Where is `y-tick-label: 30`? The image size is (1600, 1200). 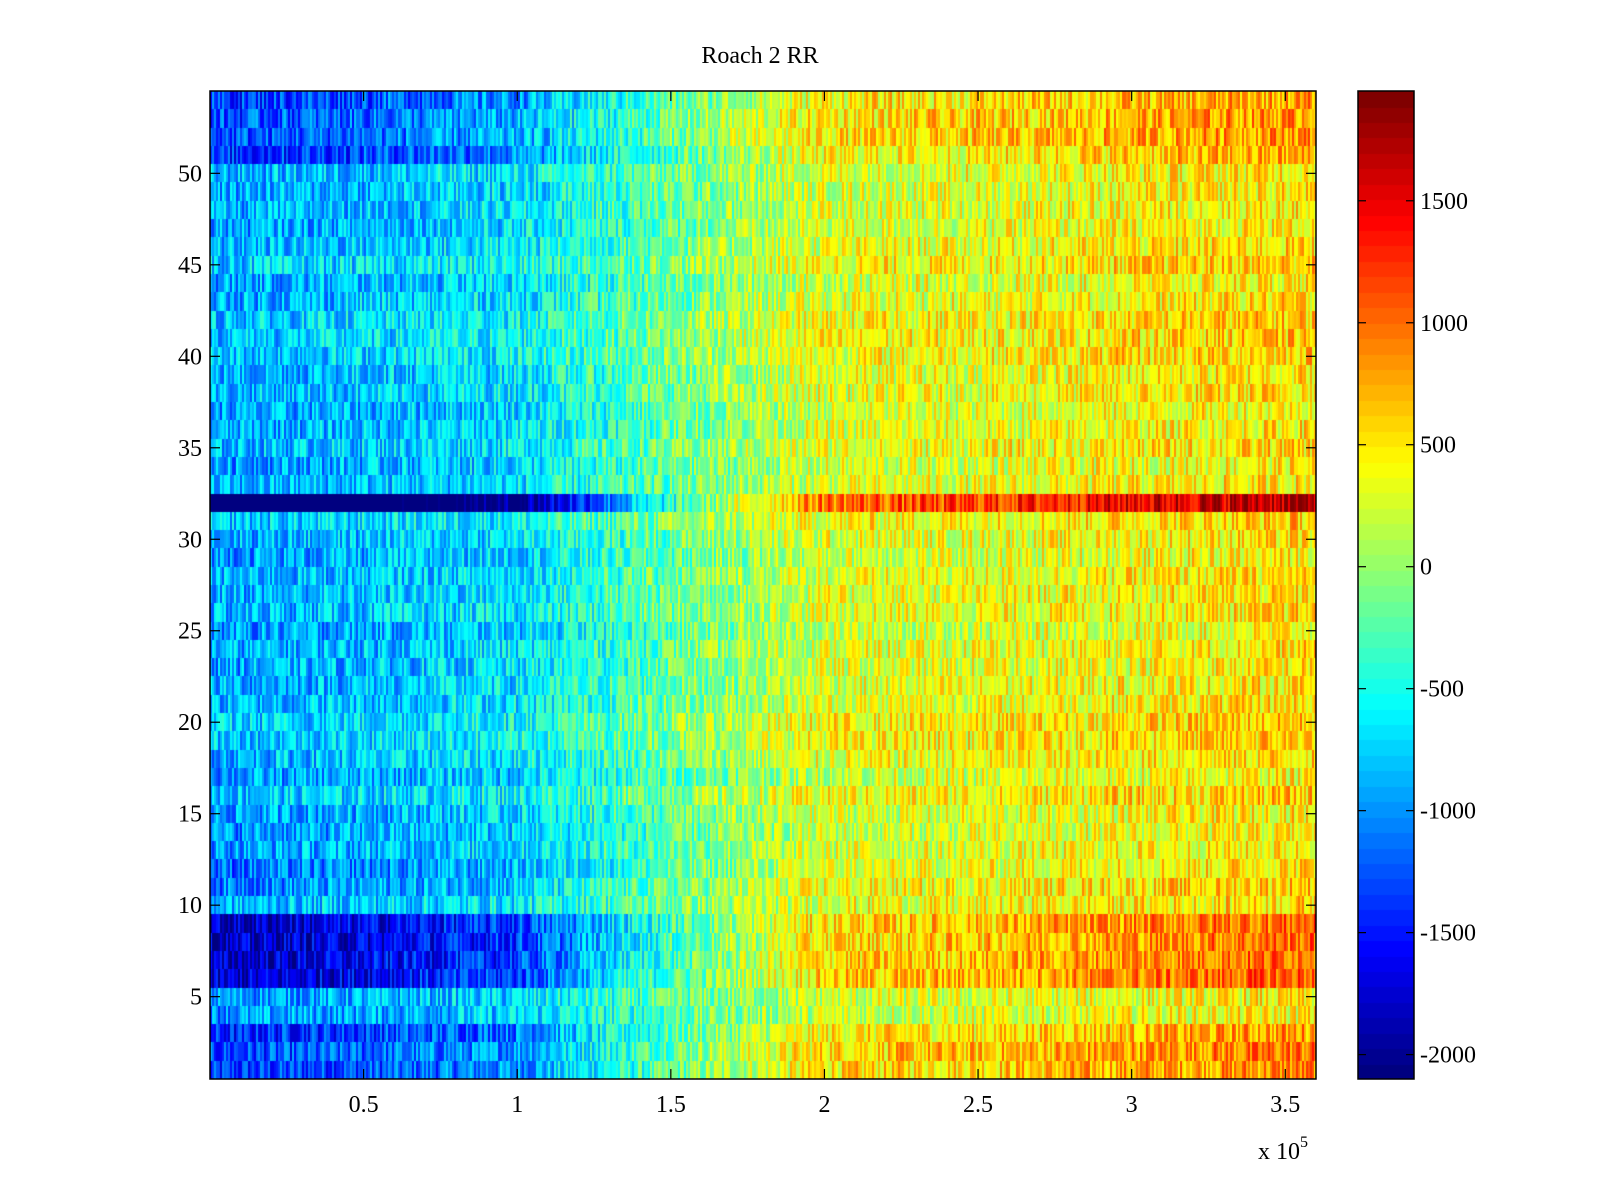
y-tick-label: 30 is located at coordinates (190, 540).